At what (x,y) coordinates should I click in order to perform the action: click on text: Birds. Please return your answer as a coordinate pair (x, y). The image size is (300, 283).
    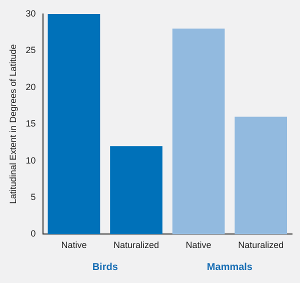
    Looking at the image, I should click on (105, 267).